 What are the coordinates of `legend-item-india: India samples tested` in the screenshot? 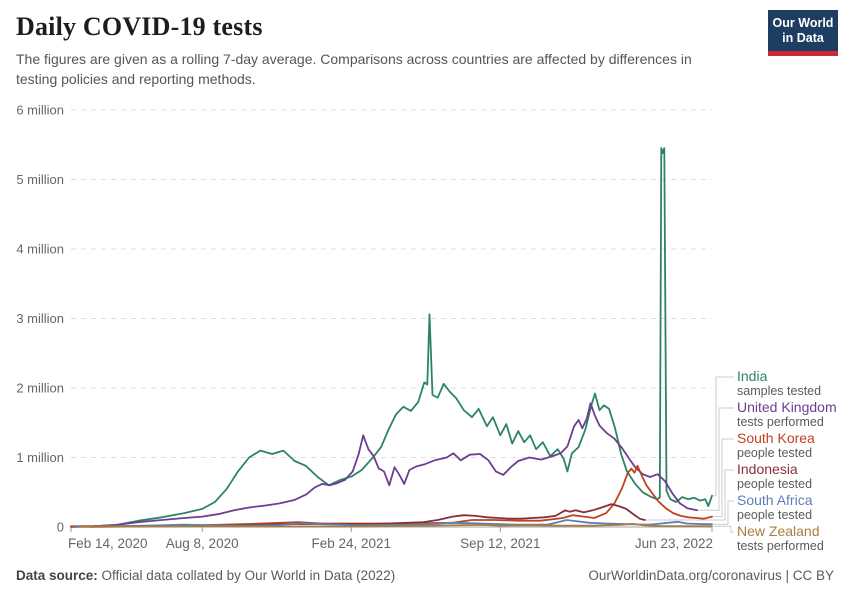 It's located at (793, 384).